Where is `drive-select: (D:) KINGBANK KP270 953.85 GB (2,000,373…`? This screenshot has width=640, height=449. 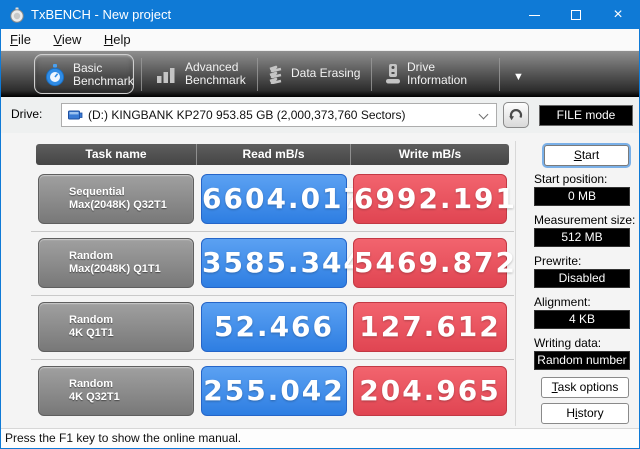
drive-select: (D:) KINGBANK KP270 953.85 GB (2,000,373… is located at coordinates (279, 115).